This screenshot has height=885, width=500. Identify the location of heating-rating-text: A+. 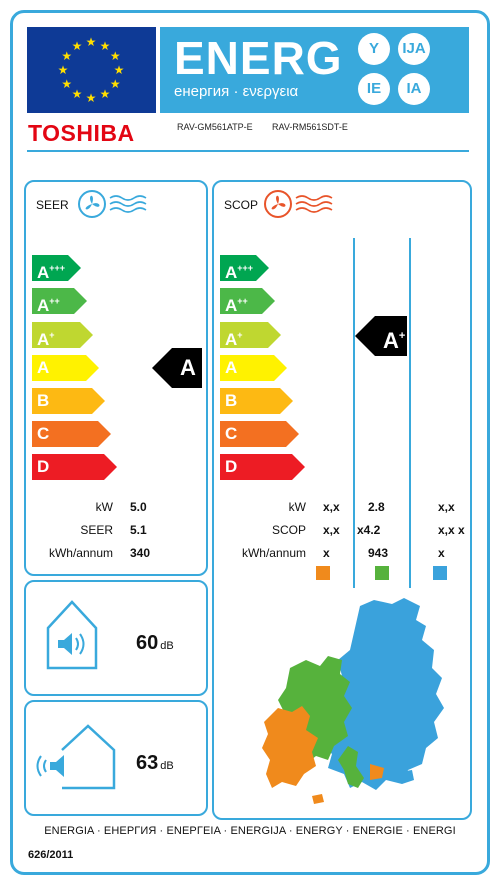
(394, 340).